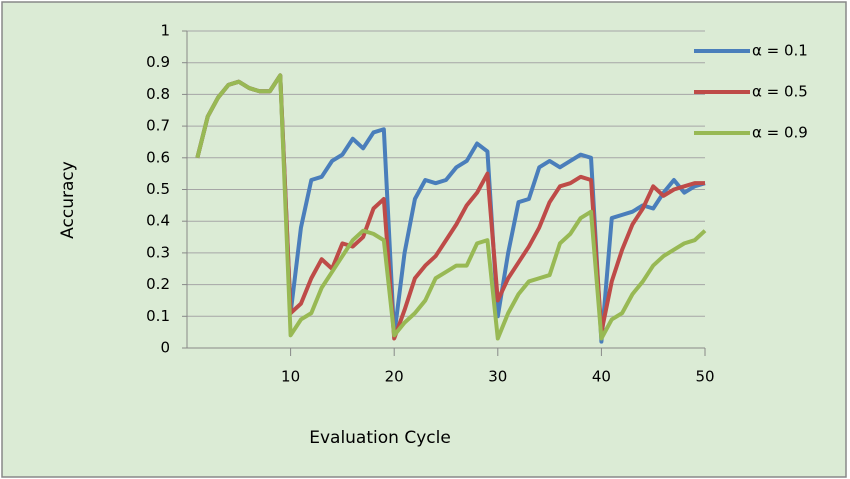  I want to click on y-axis-title: Accuracy, so click(68, 200).